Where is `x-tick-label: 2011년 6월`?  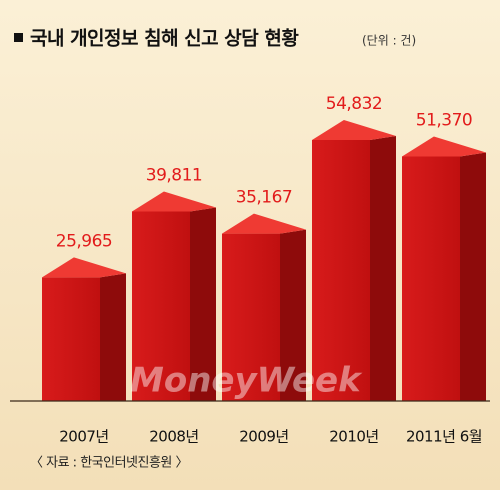 x-tick-label: 2011년 6월 is located at coordinates (444, 437).